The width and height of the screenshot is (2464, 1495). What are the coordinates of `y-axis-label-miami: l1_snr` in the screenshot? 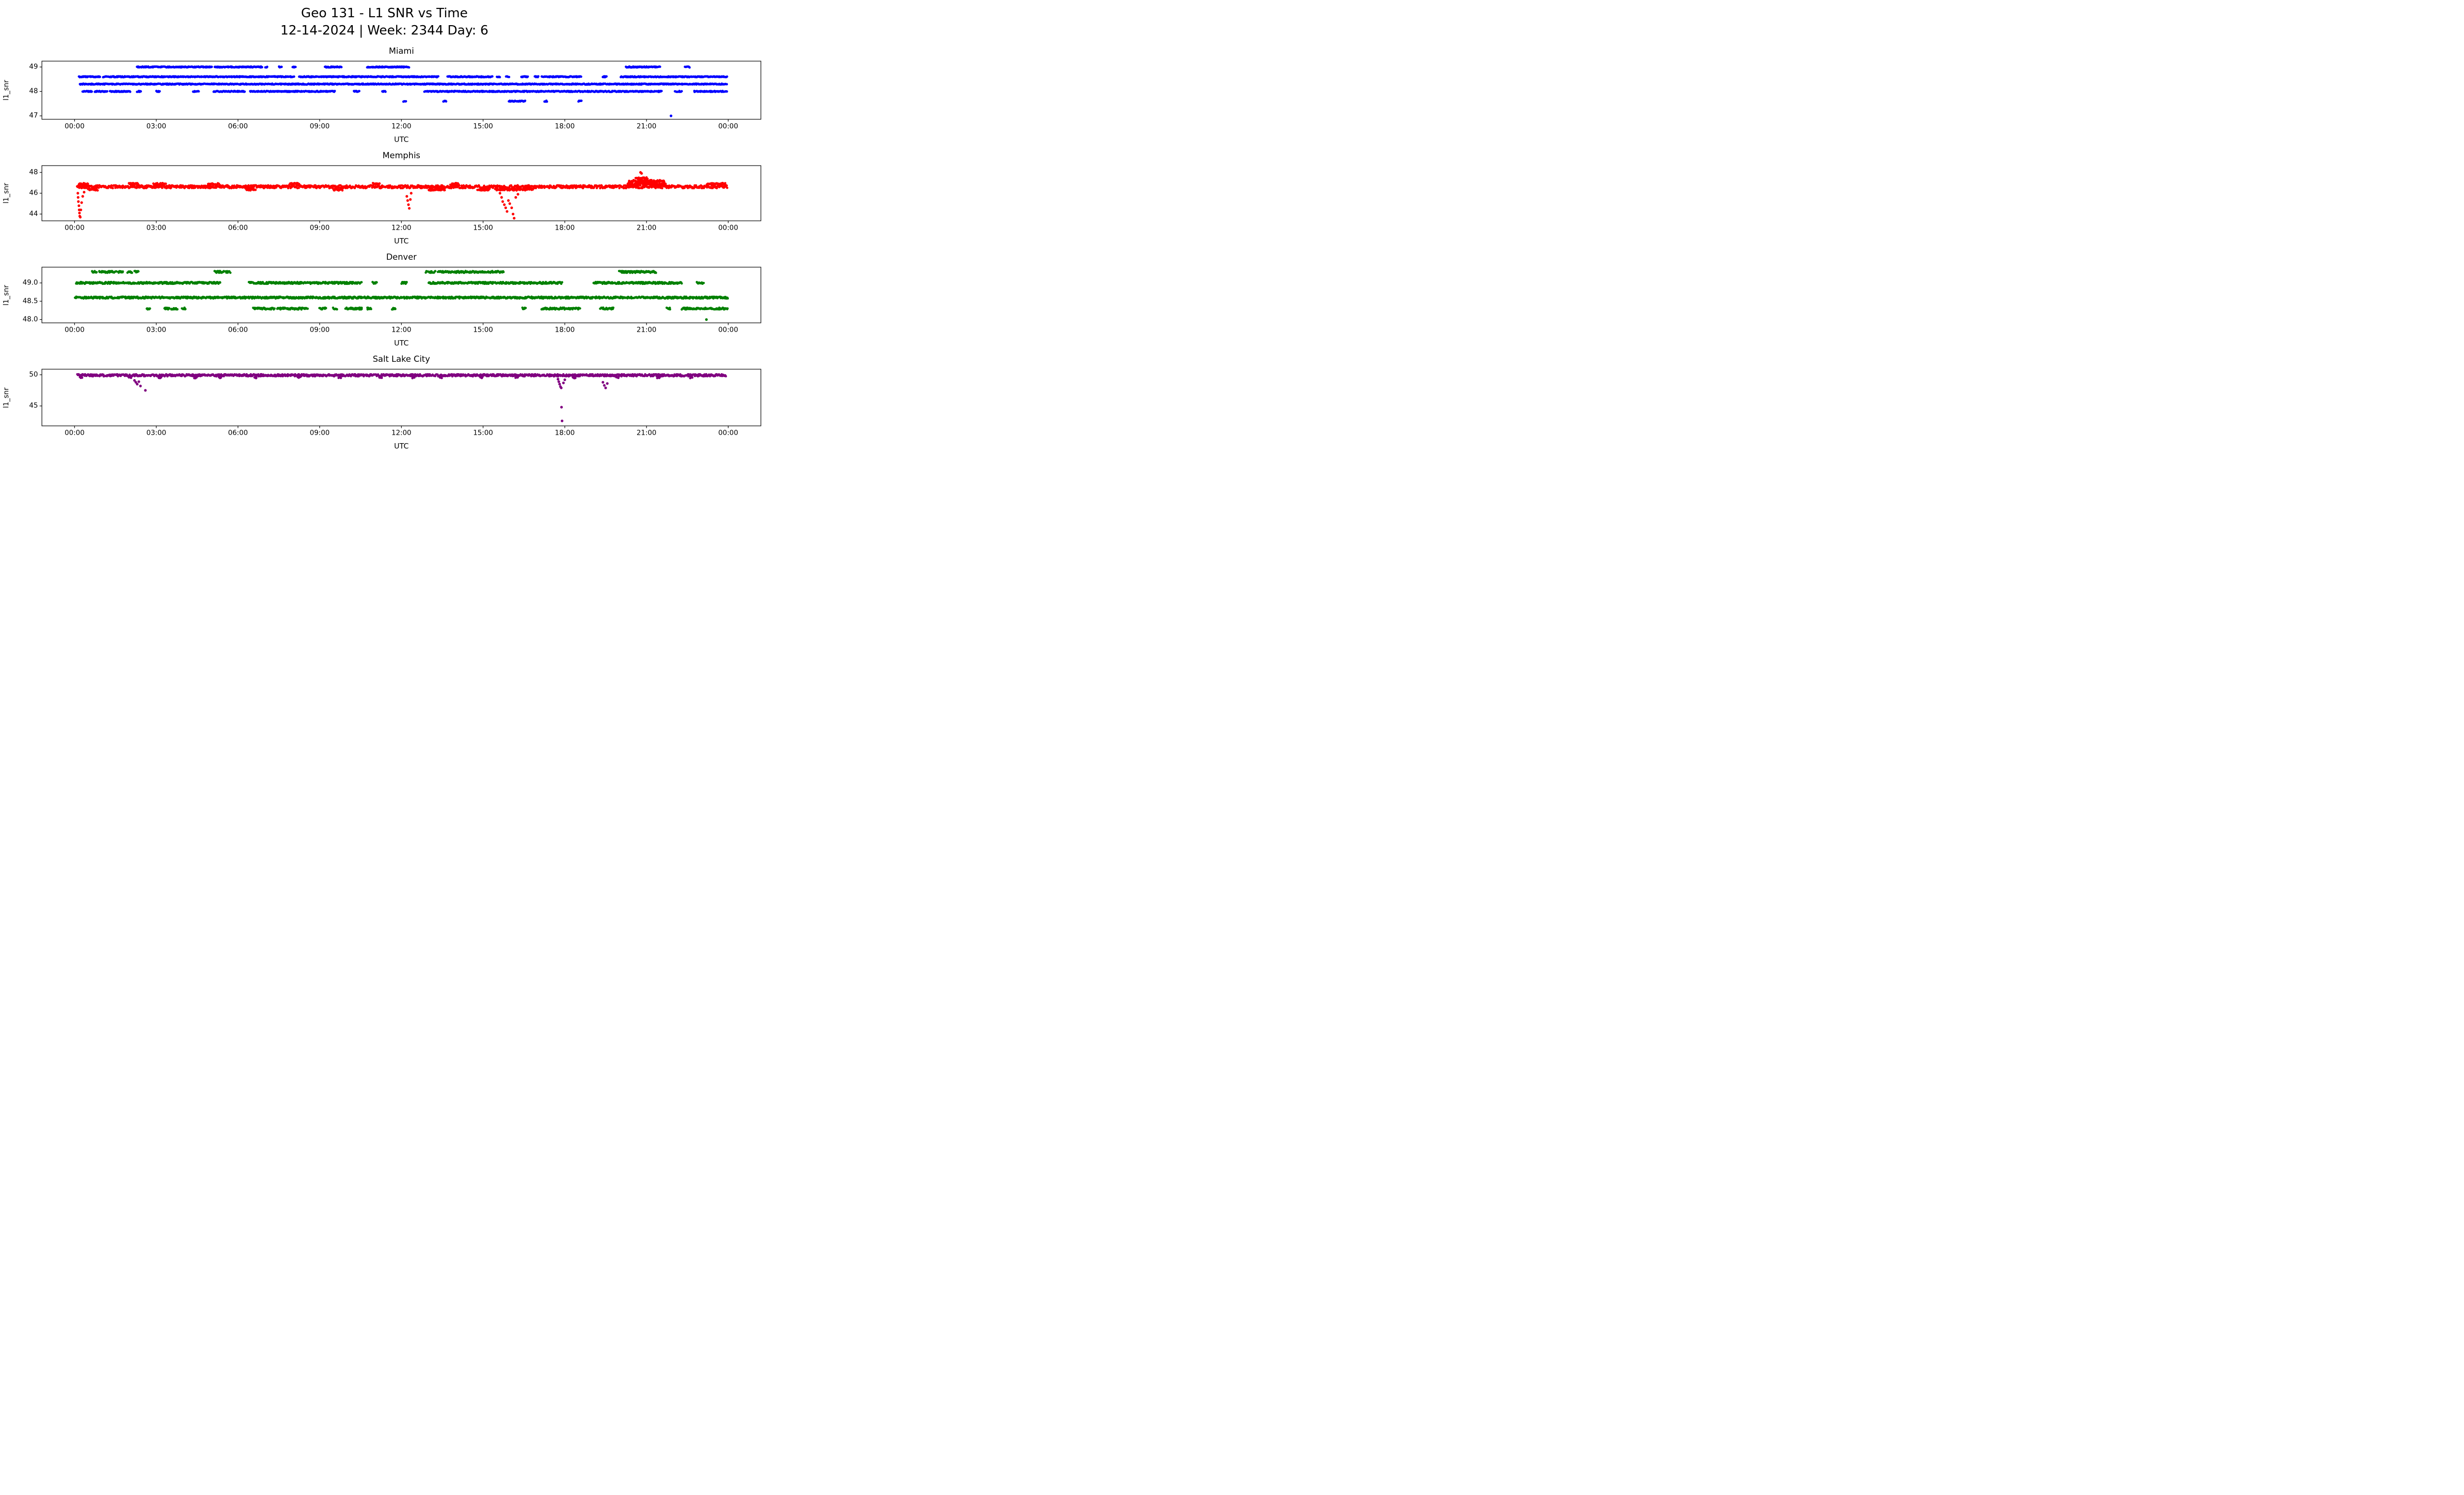 It's located at (6, 96).